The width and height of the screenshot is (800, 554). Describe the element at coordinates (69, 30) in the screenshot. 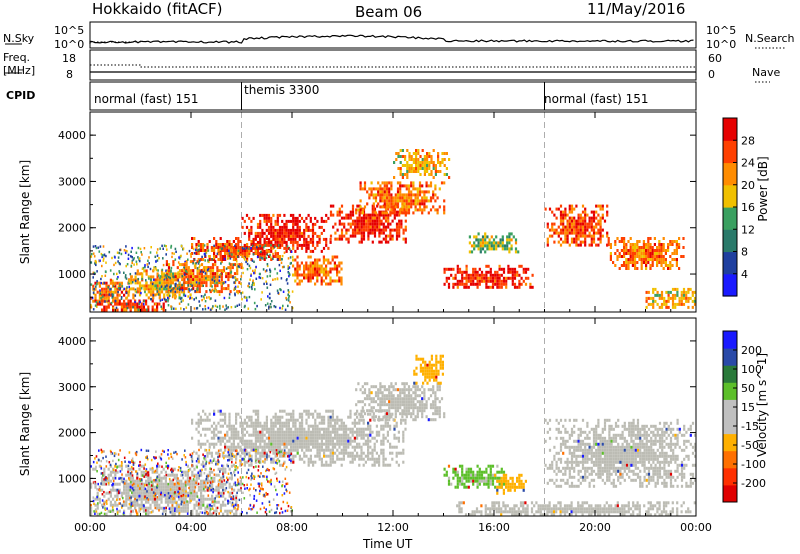

I see `nsky-tick-high: 10^5` at that location.